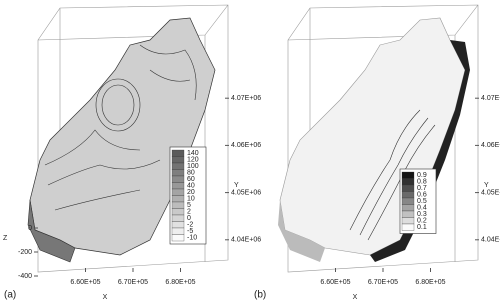  Describe the element at coordinates (422, 201) in the screenshot. I see `colorbar-label: 0.5` at that location.